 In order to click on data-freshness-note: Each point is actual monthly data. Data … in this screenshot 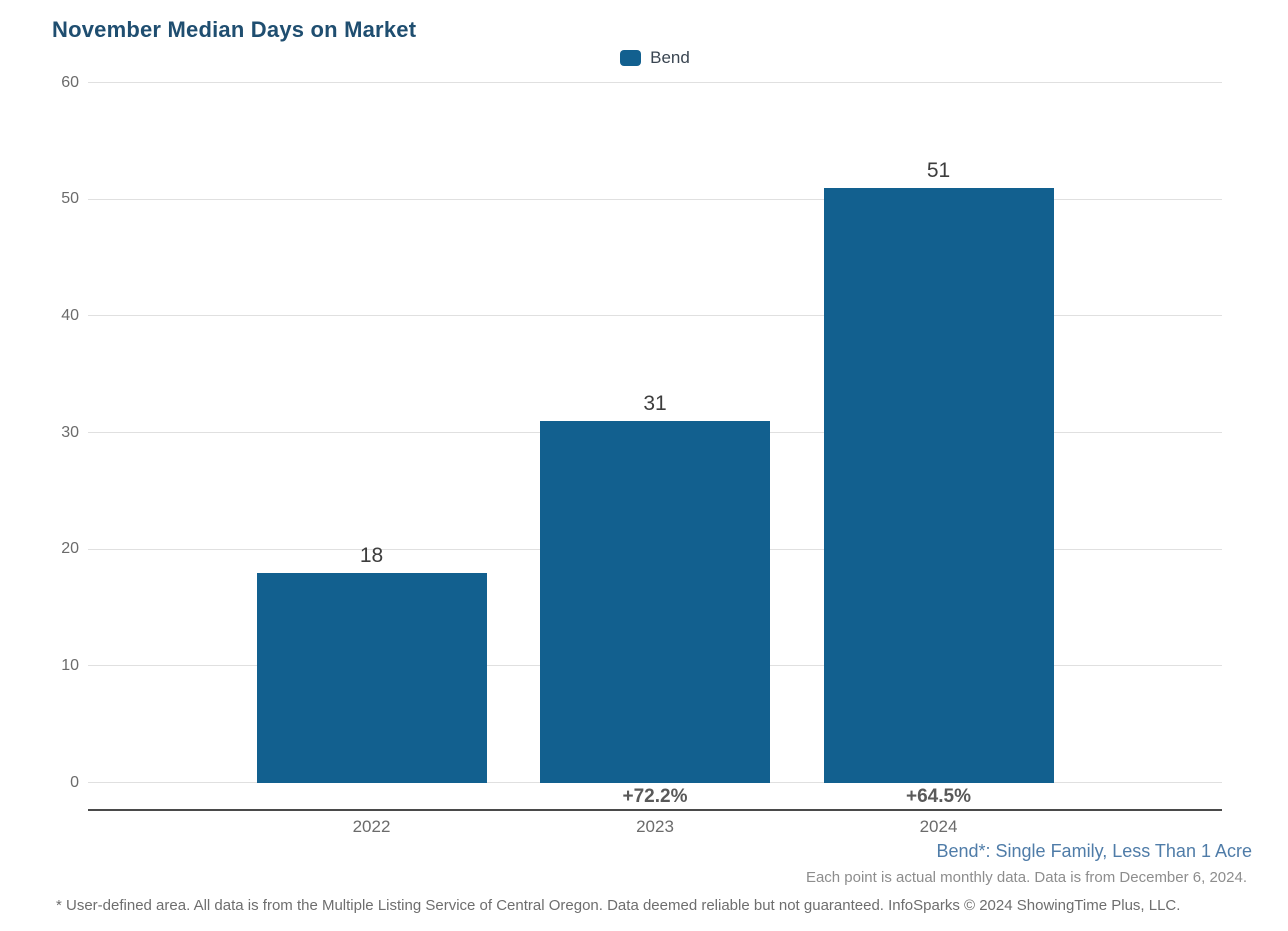, I will do `click(1026, 877)`.